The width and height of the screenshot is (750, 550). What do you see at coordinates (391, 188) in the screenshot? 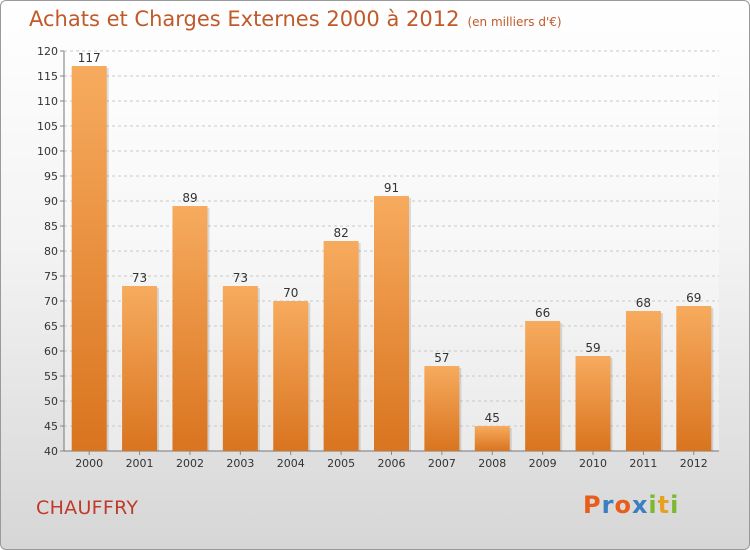
I see `data-label: 91` at bounding box center [391, 188].